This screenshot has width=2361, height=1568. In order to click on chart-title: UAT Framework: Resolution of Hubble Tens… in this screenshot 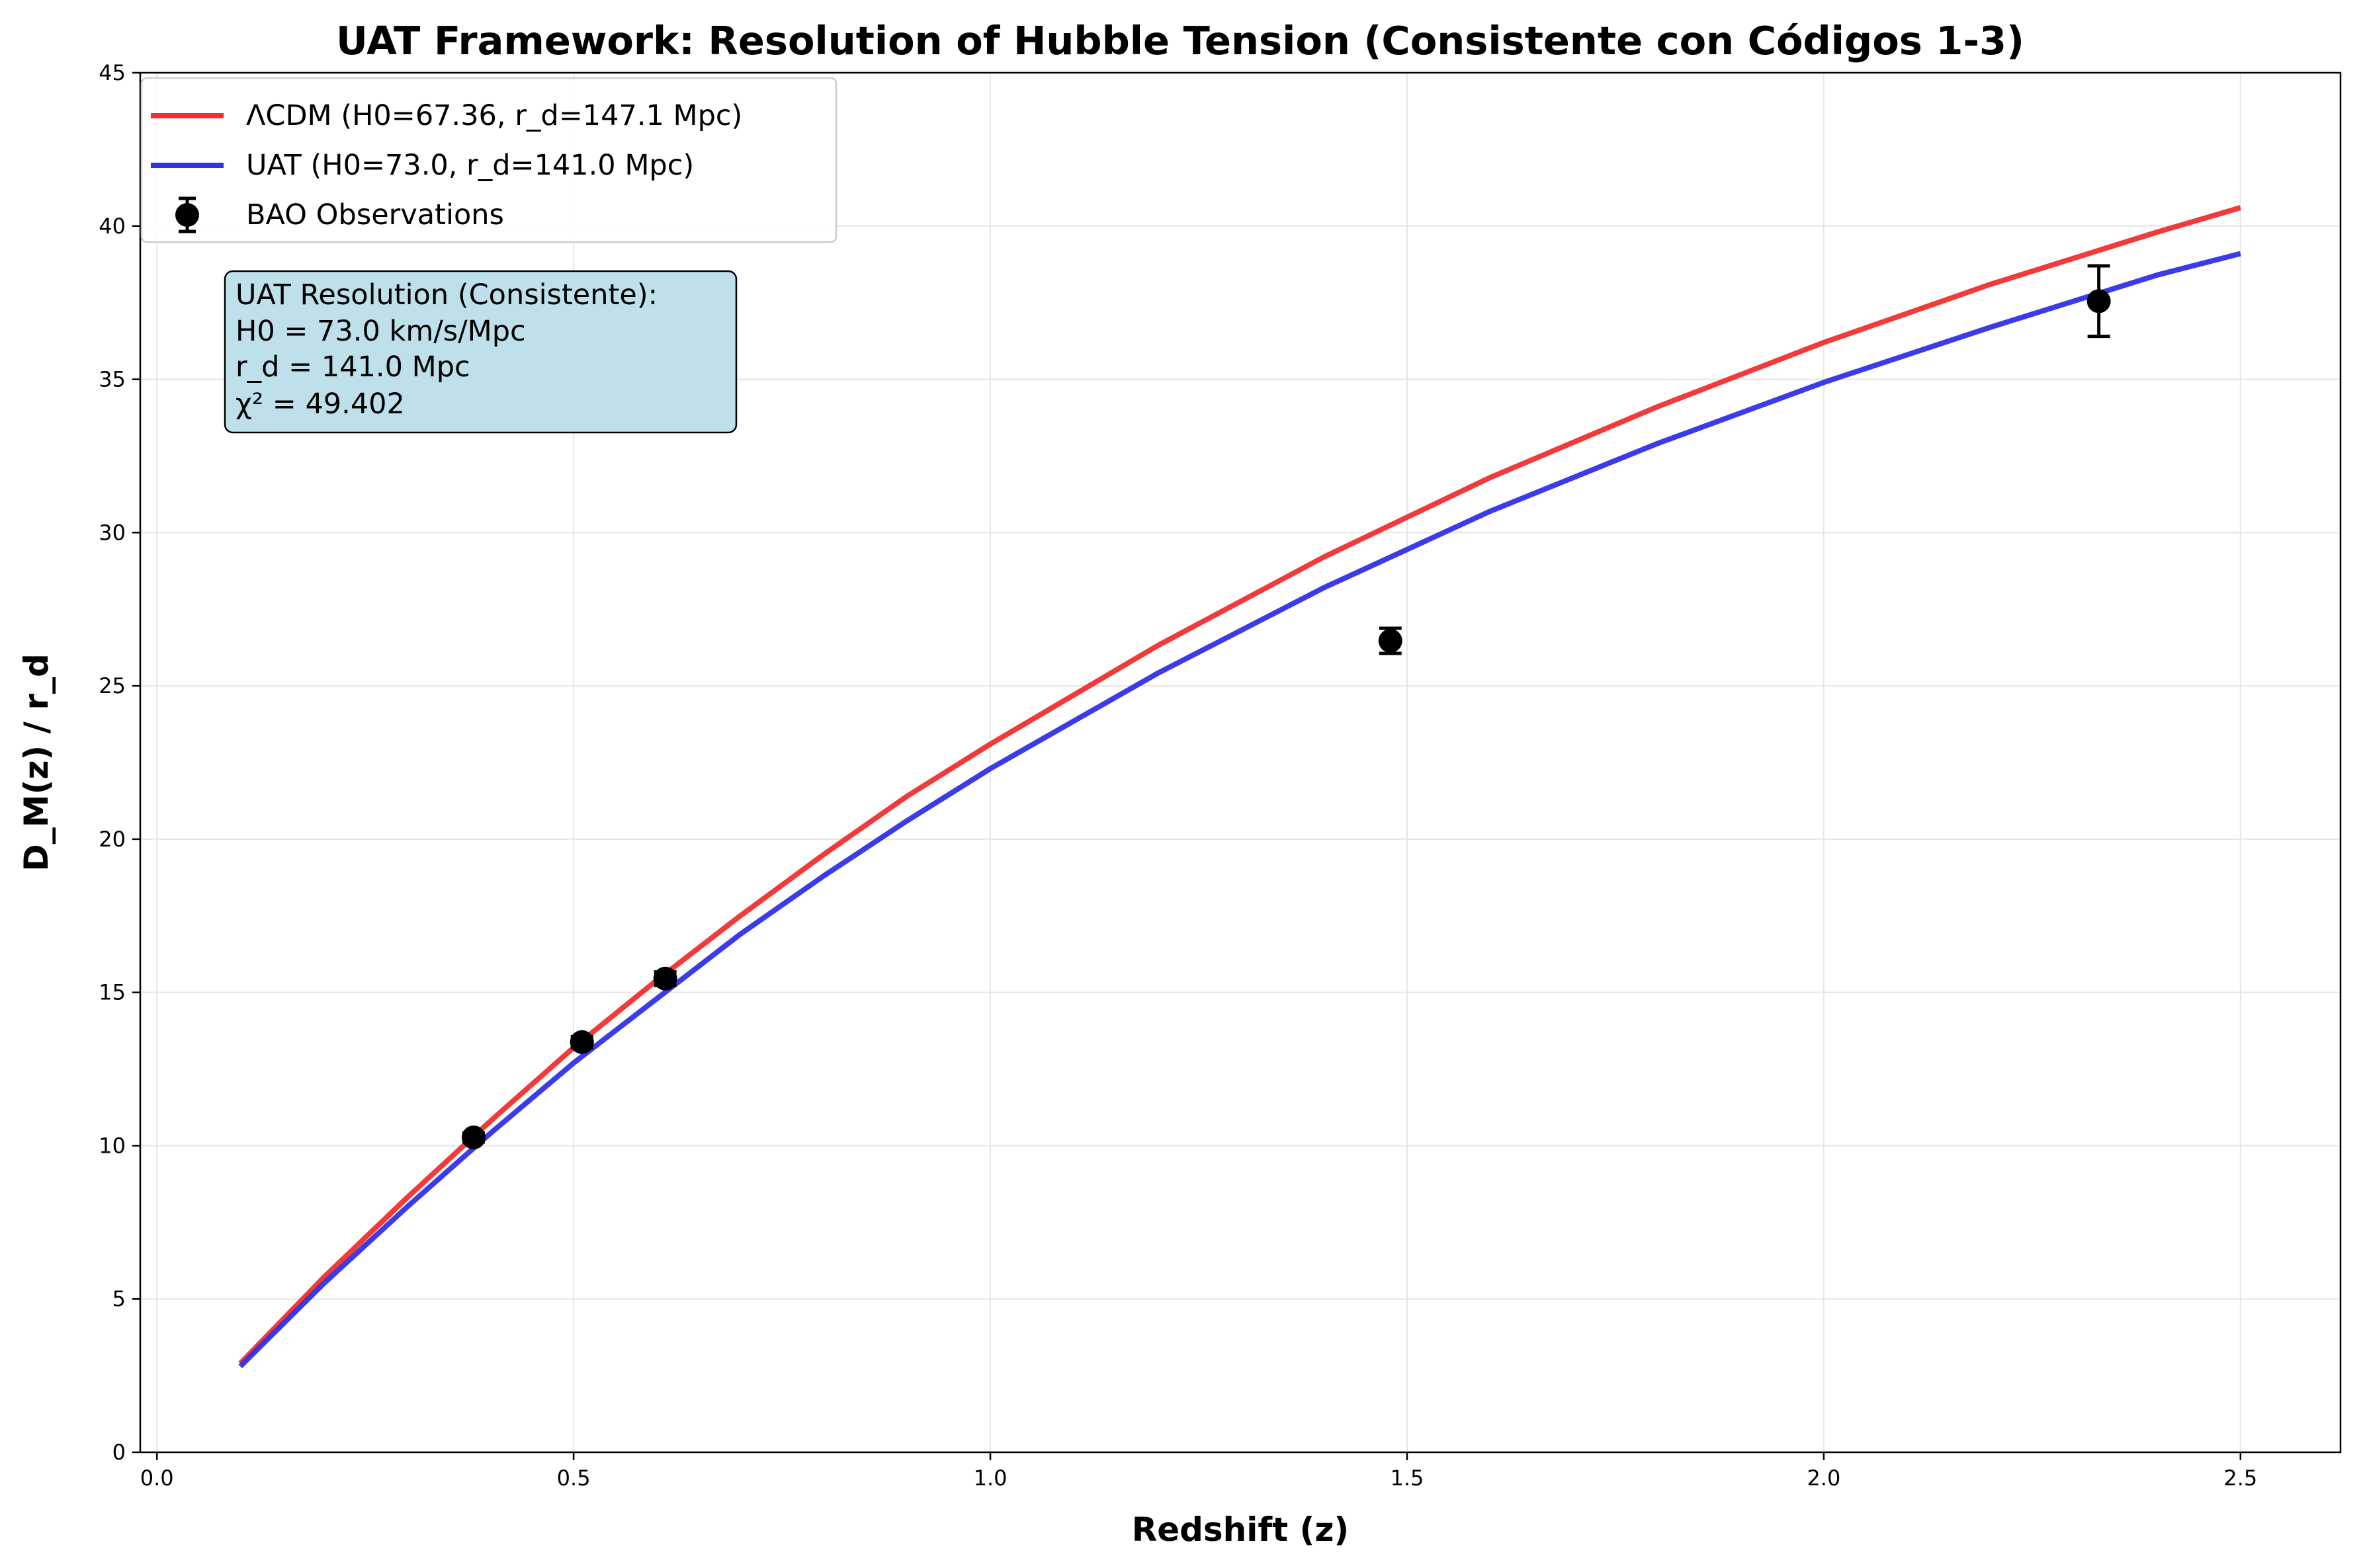, I will do `click(1180, 40)`.